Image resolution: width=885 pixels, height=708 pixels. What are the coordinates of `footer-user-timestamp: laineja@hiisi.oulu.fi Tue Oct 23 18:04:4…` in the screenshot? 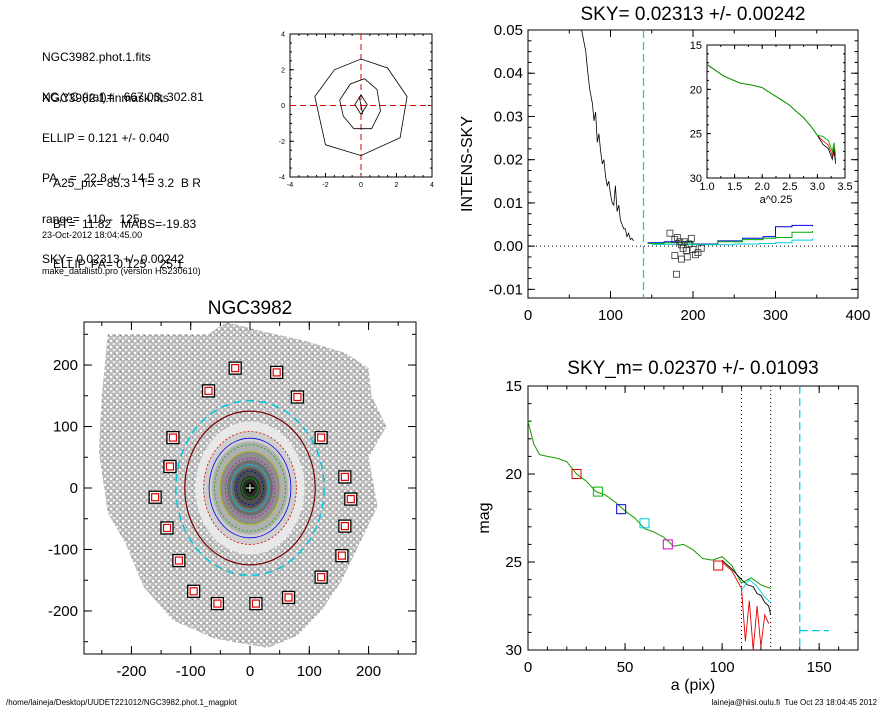 It's located at (794, 702).